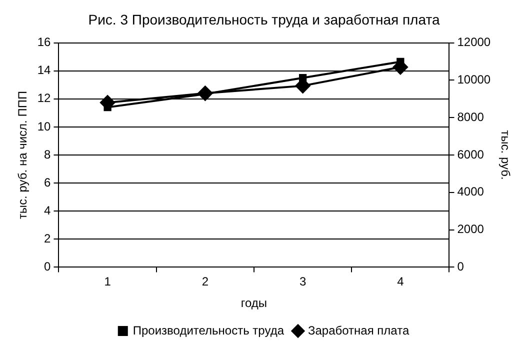 This screenshot has height=357, width=528. What do you see at coordinates (208, 330) in the screenshot?
I see `legend-label: Производительность труда` at bounding box center [208, 330].